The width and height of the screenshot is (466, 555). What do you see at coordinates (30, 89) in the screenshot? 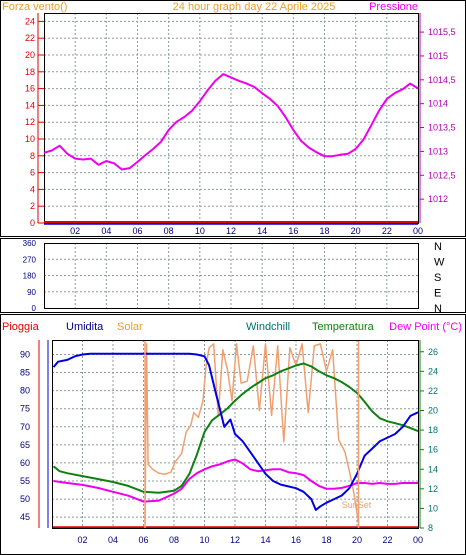
I see `wind-speed-tick-label: 16` at bounding box center [30, 89].